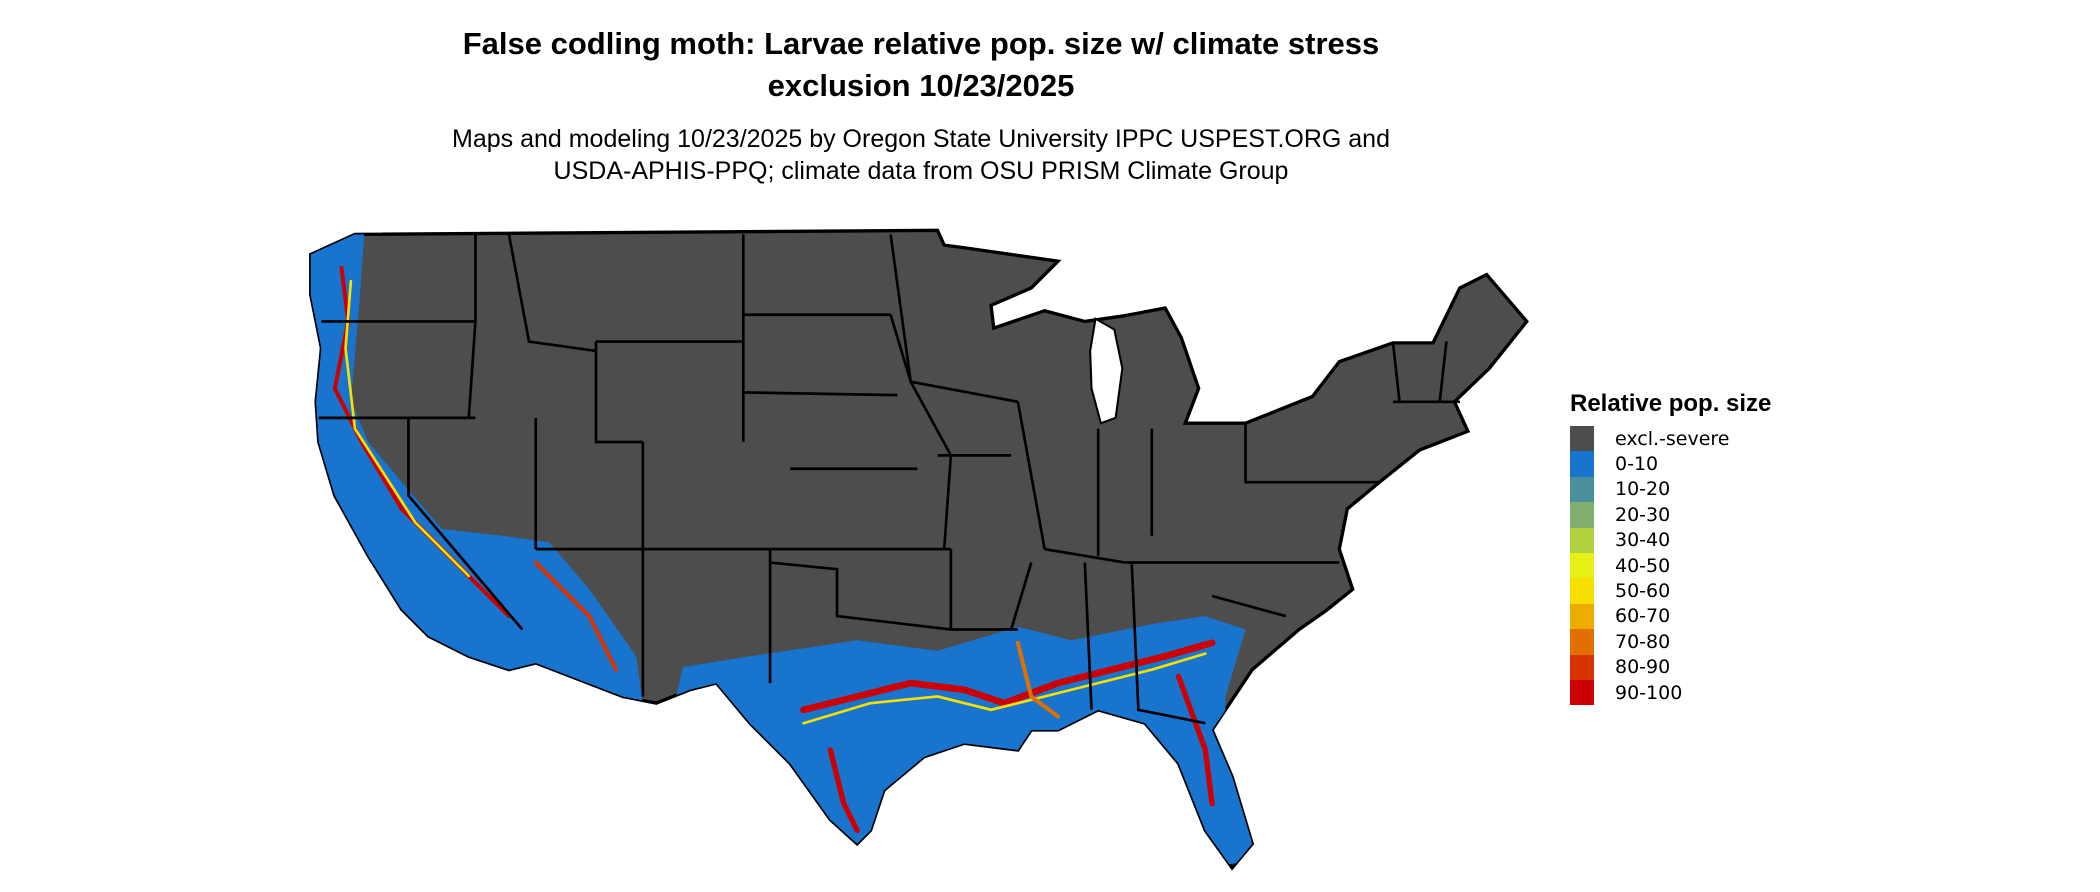 The height and width of the screenshot is (892, 2100). What do you see at coordinates (921, 85) in the screenshot?
I see `map-title-line2: exclusion 10/23/2025` at bounding box center [921, 85].